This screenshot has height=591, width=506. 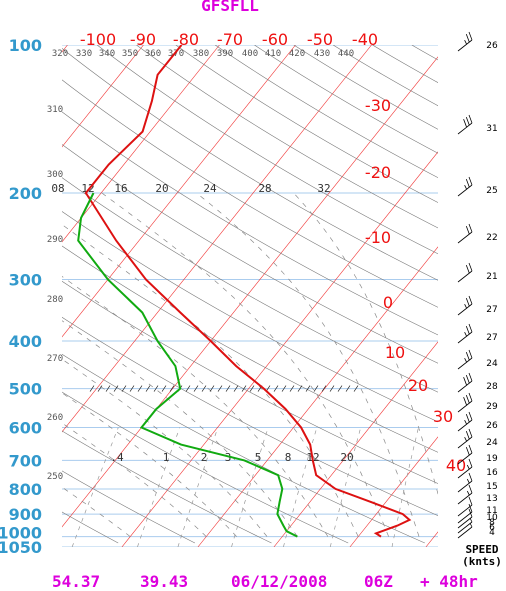 What do you see at coordinates (378, 581) in the screenshot?
I see `footer-hour: 06Z` at bounding box center [378, 581].